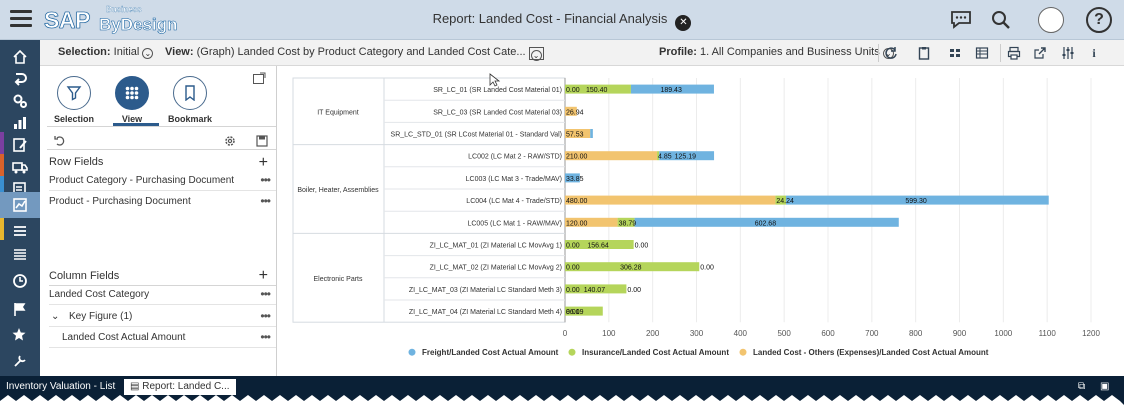  What do you see at coordinates (575, 135) in the screenshot?
I see `bar-value-label: 57.53` at bounding box center [575, 135].